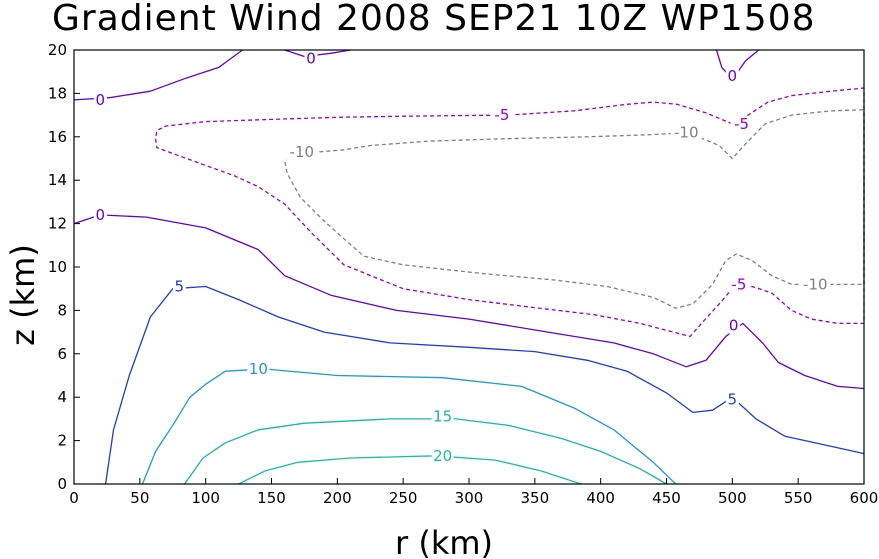 The height and width of the screenshot is (559, 879). I want to click on x-tick-label: 400, so click(600, 498).